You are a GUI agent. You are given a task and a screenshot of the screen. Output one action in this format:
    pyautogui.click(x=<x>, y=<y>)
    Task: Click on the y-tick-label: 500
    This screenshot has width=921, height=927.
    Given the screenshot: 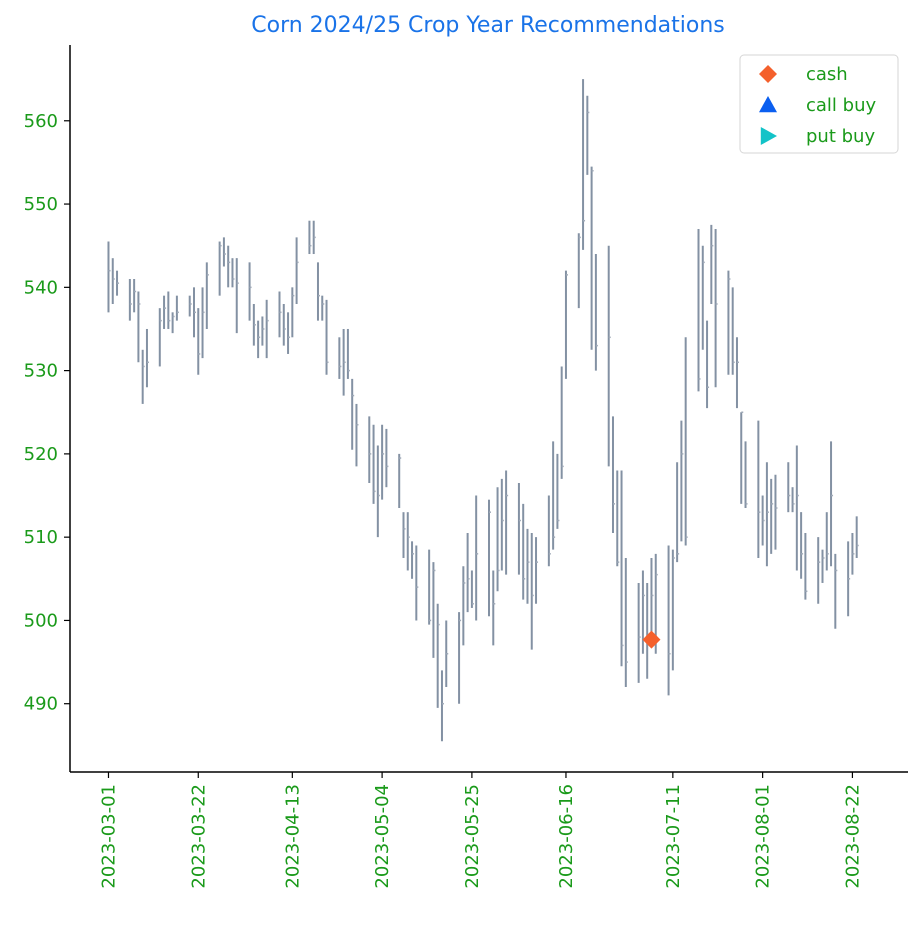 What is the action you would take?
    pyautogui.click(x=41, y=620)
    